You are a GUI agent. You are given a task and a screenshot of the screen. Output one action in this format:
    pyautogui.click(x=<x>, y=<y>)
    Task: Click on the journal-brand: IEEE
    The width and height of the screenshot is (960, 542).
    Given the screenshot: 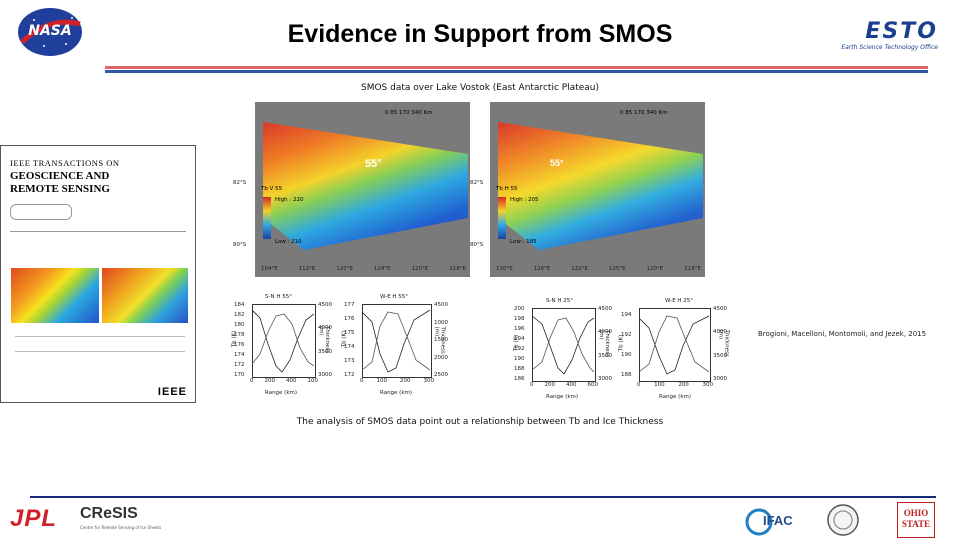 What is the action you would take?
    pyautogui.click(x=172, y=392)
    